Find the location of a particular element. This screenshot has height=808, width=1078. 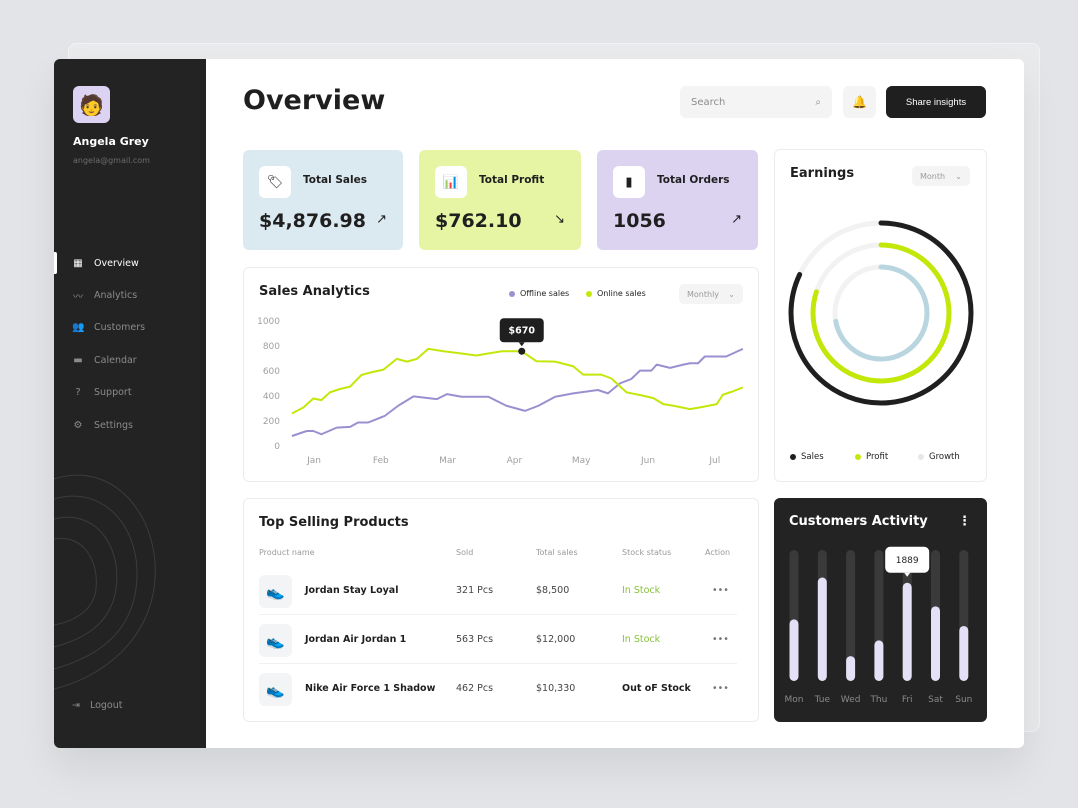

earnings-period-dropdown: Month ⌄ is located at coordinates (941, 176).